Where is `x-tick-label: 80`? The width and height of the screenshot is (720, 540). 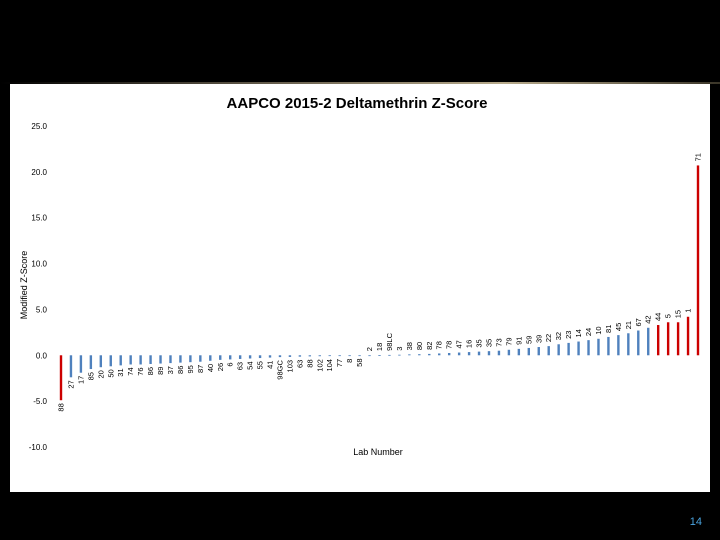
x-tick-label: 80 is located at coordinates (419, 346).